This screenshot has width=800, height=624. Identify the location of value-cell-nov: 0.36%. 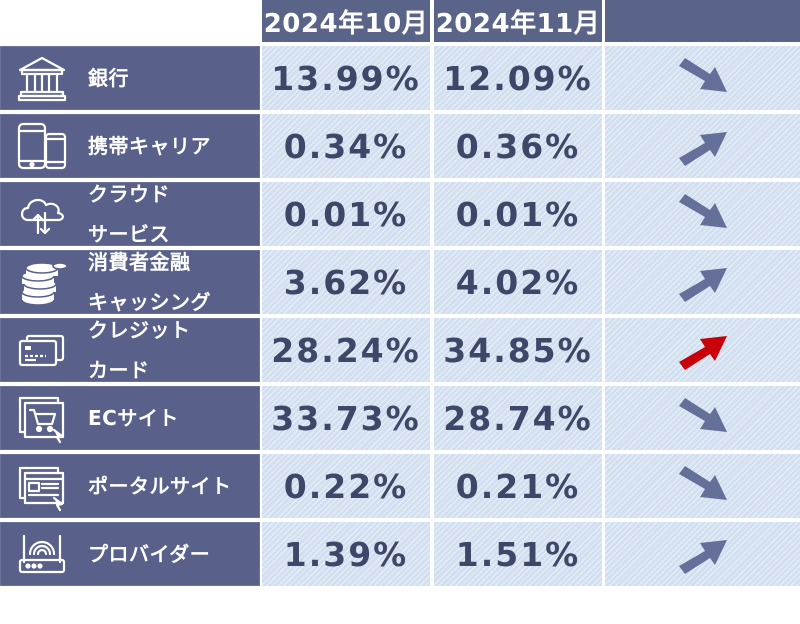
(518, 146).